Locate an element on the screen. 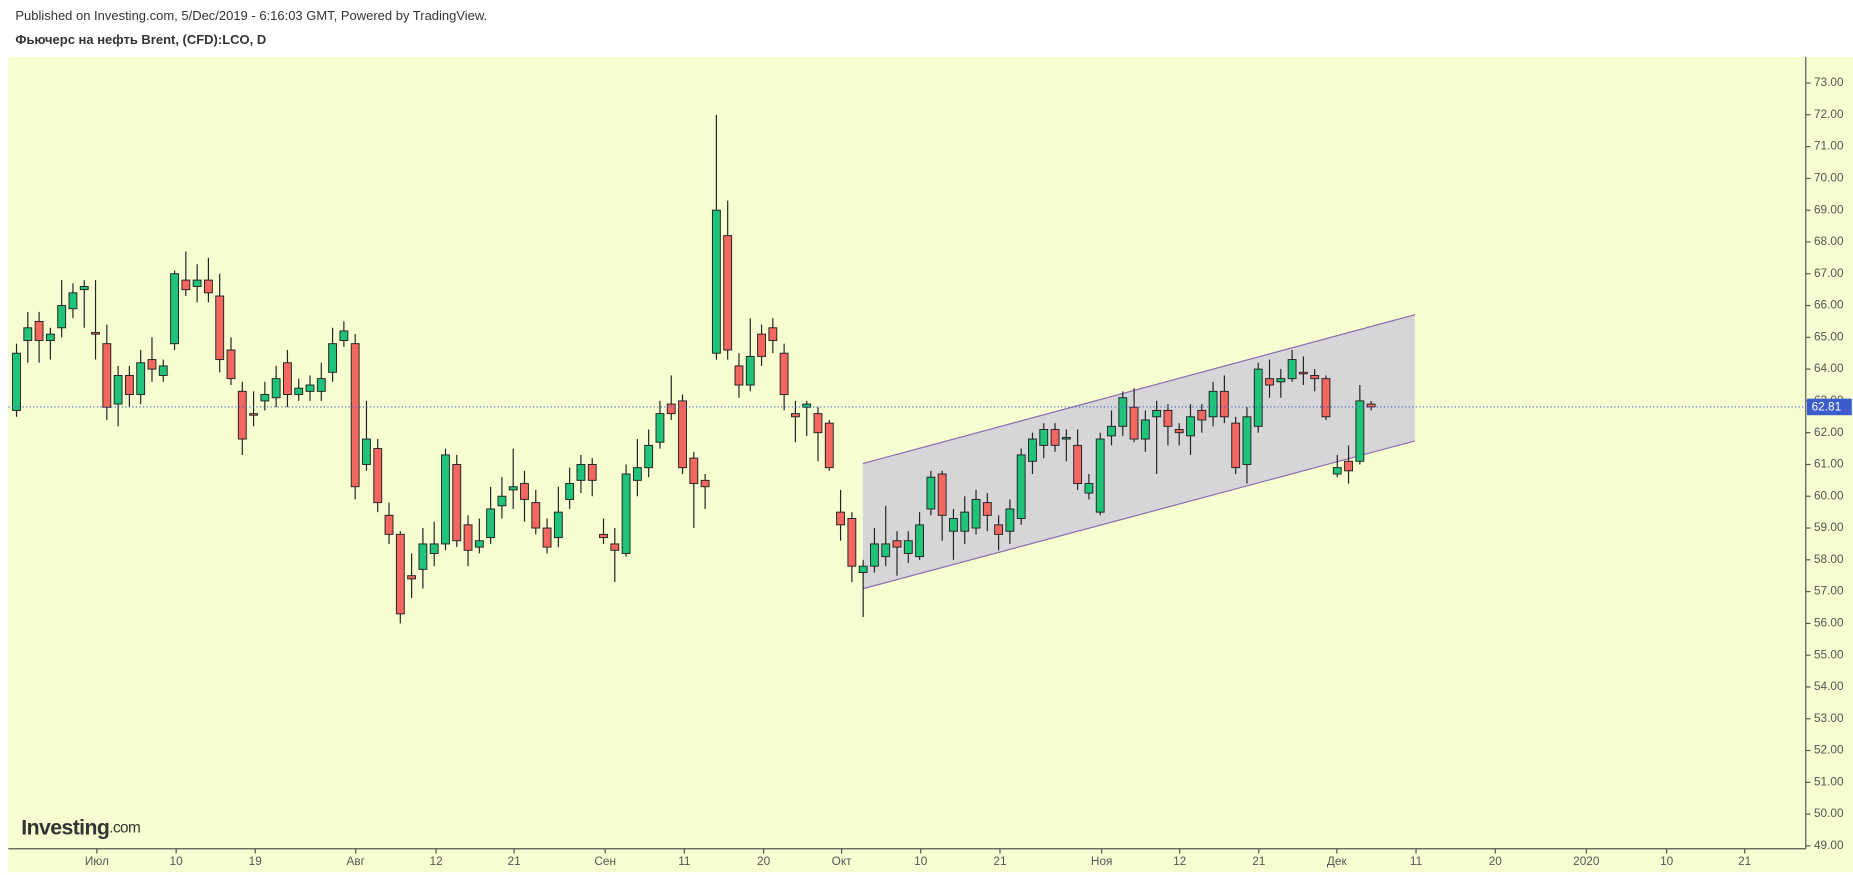 The height and width of the screenshot is (875, 1853). x-tick-label: 12 is located at coordinates (1179, 861).